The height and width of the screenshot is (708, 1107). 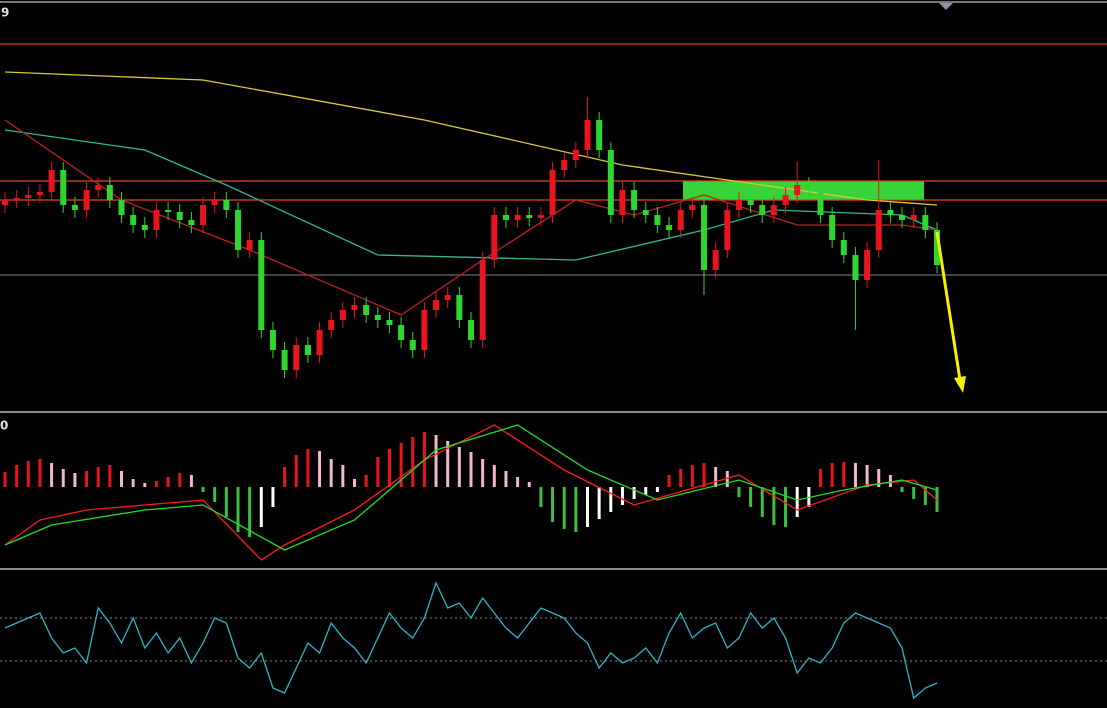 What do you see at coordinates (471, 640) in the screenshot?
I see `oscillator-line` at bounding box center [471, 640].